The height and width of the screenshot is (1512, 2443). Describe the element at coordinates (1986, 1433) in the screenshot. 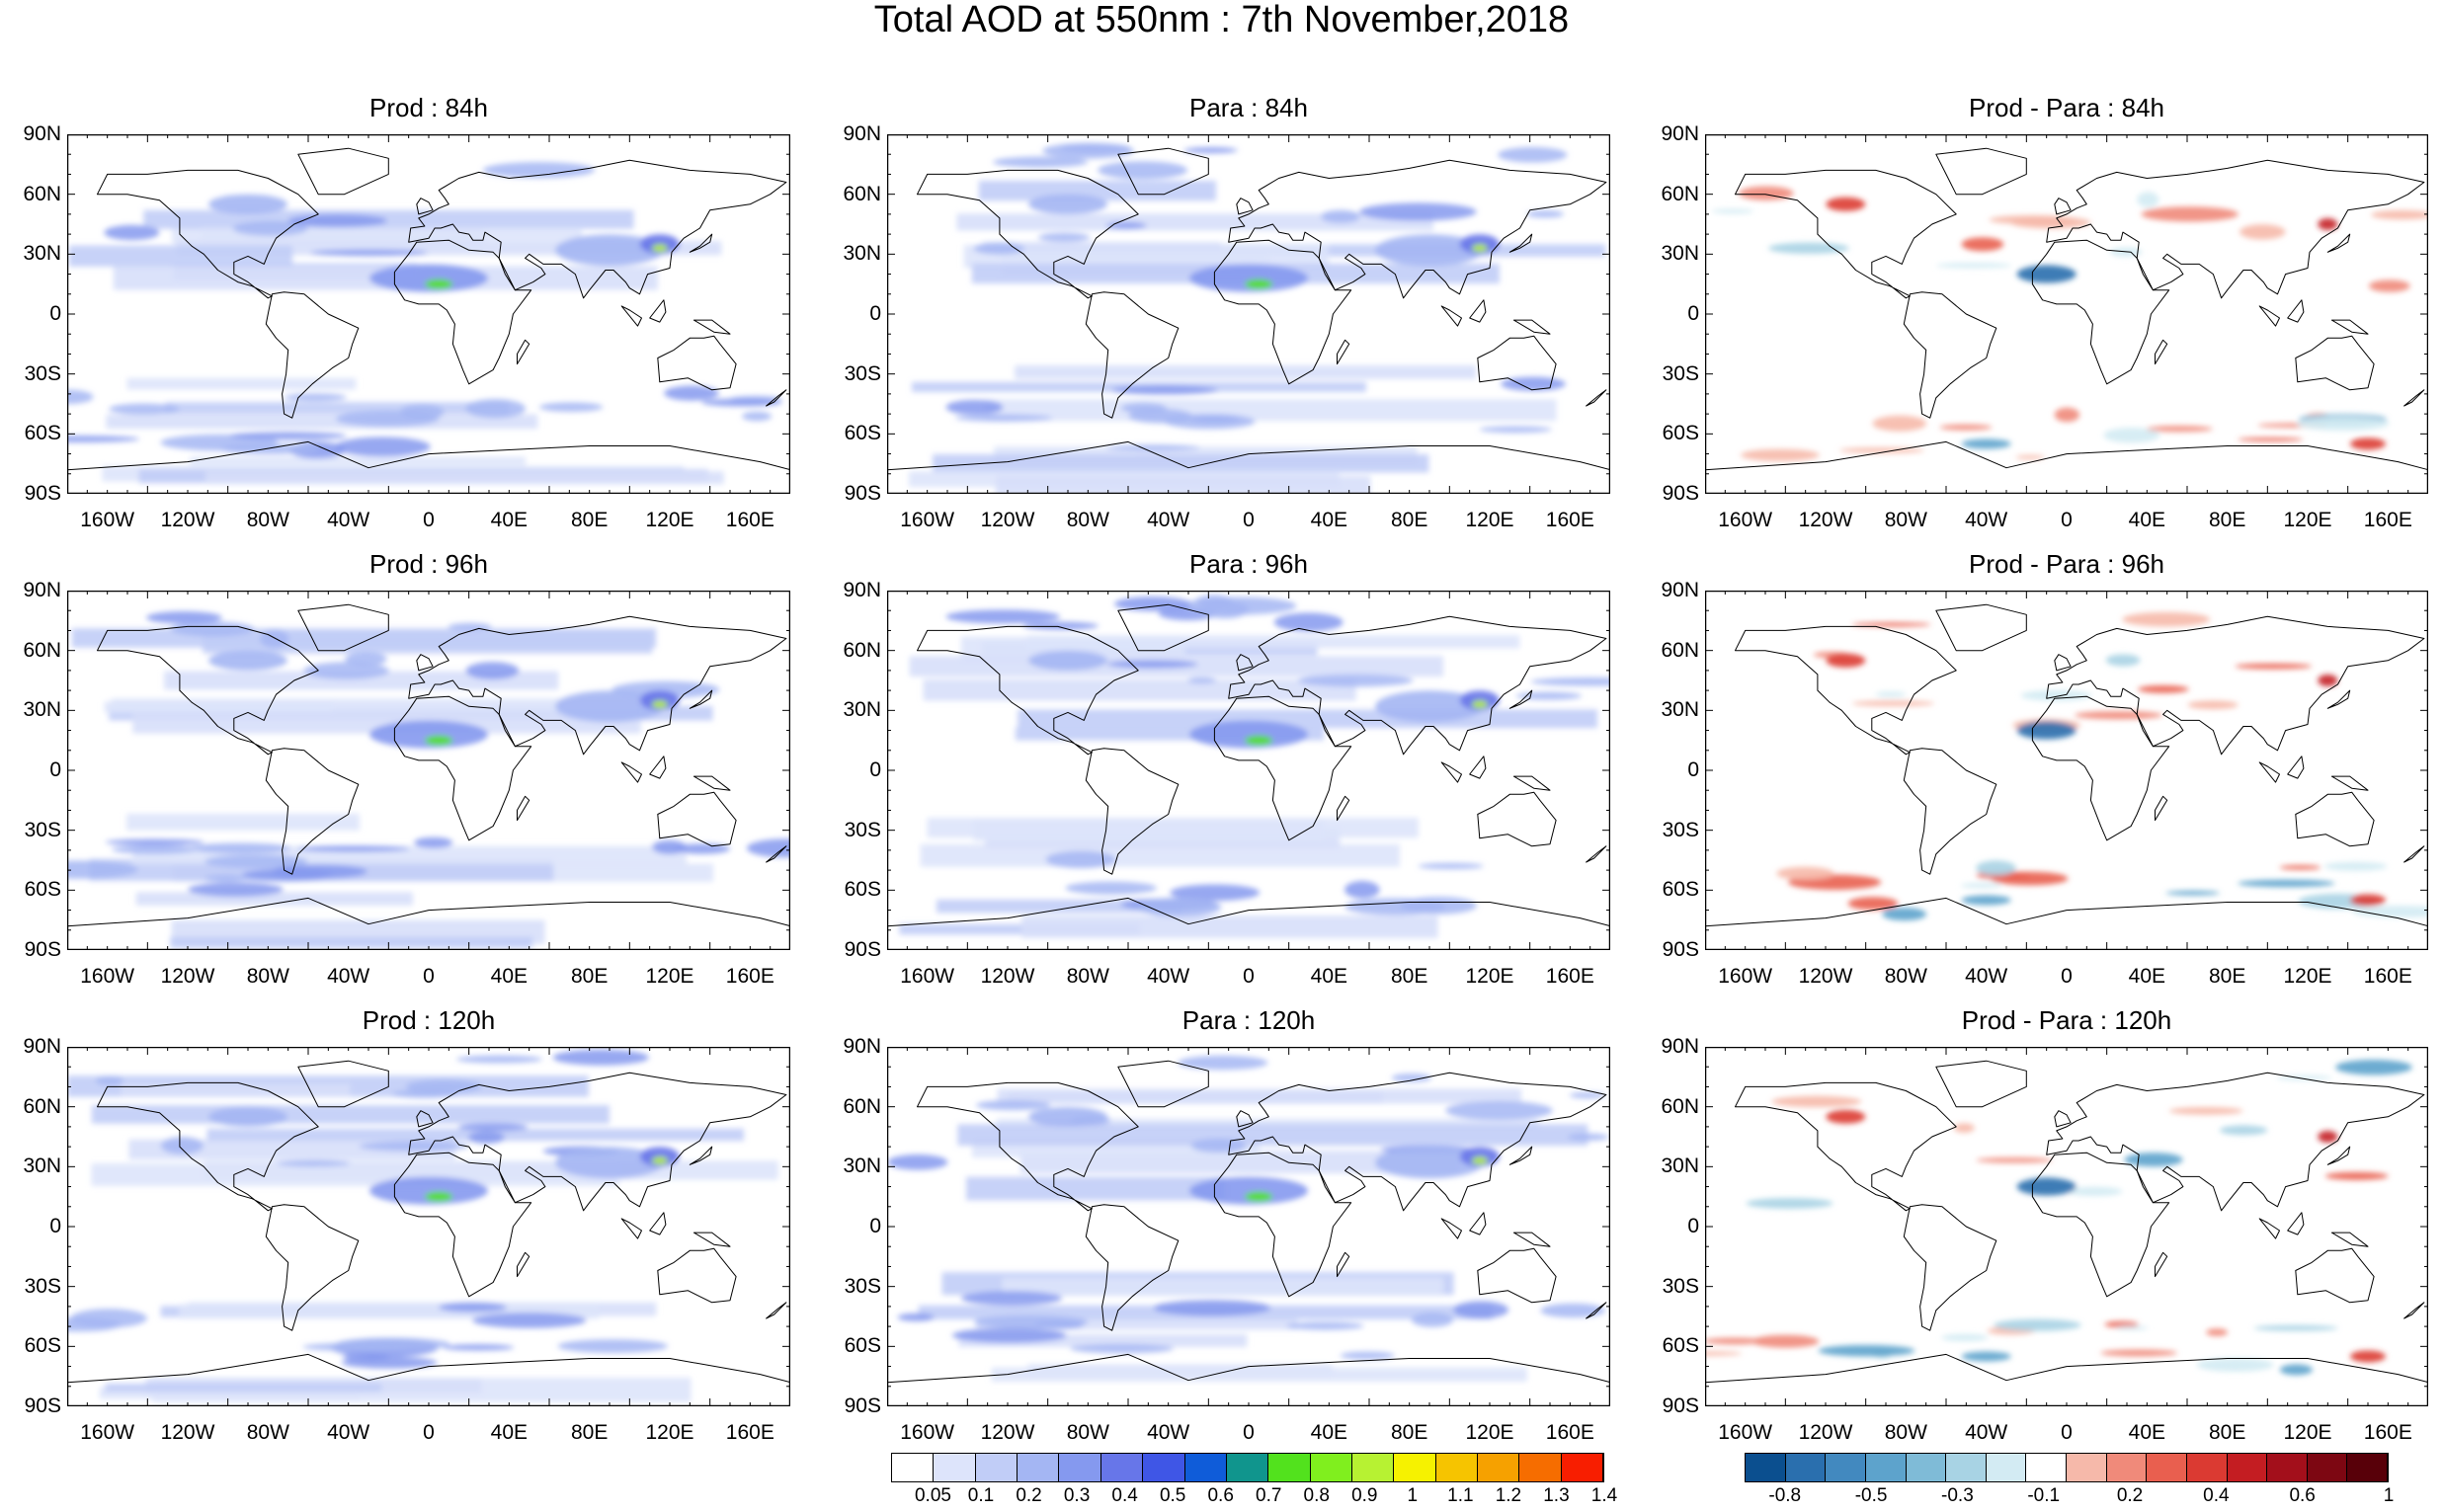

I see `longitude-label: 40W` at that location.